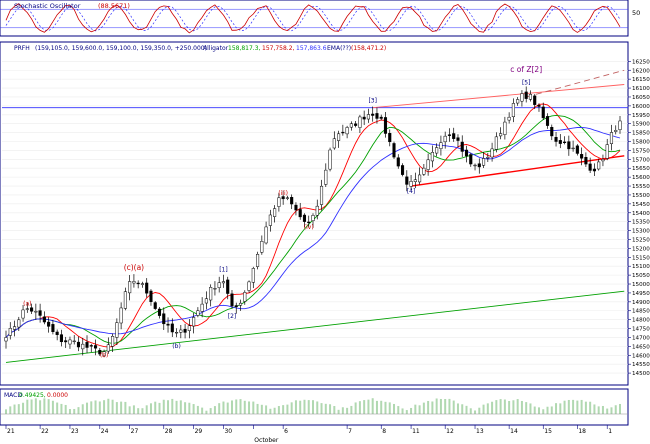 The width and height of the screenshot is (650, 444). Describe the element at coordinates (641, 71) in the screenshot. I see `y-tick-label: 16200` at that location.